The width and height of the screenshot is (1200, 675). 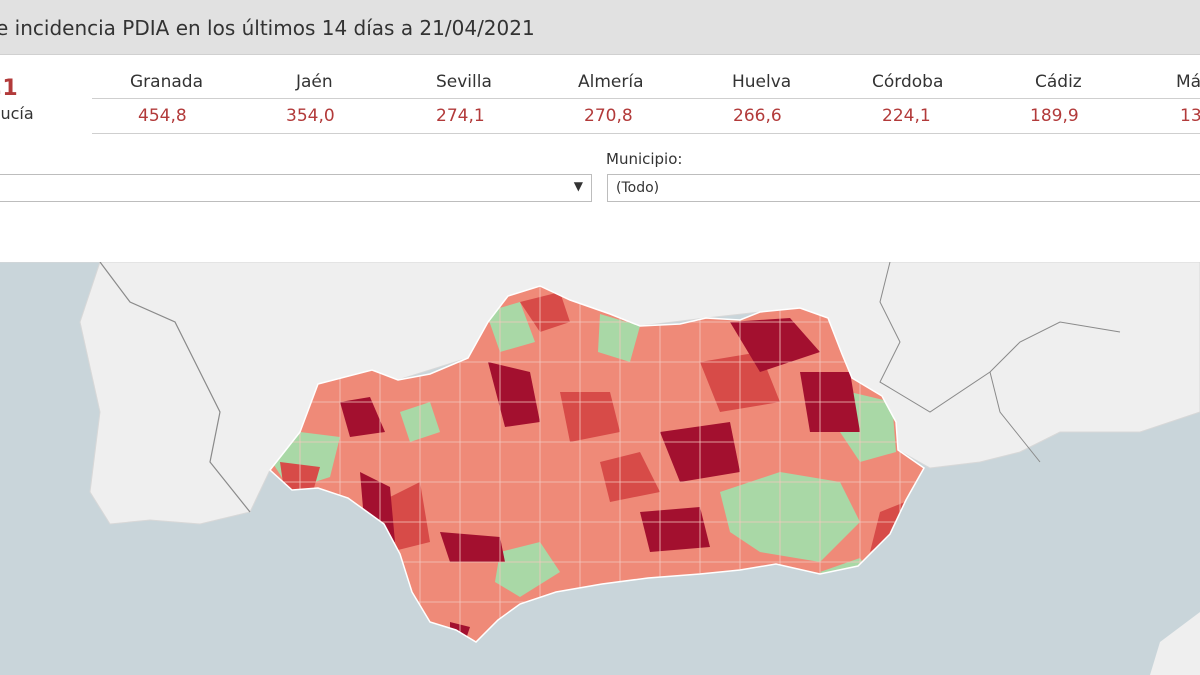 What do you see at coordinates (646, 98) in the screenshot?
I see `table-divider-top` at bounding box center [646, 98].